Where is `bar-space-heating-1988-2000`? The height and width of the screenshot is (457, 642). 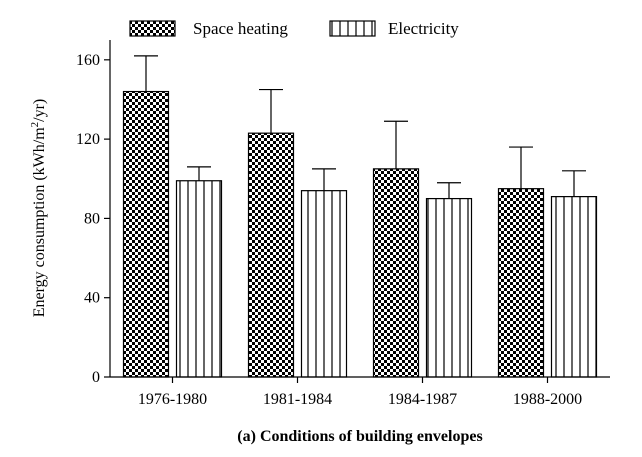
bar-space-heating-1988-2000 is located at coordinates (521, 283).